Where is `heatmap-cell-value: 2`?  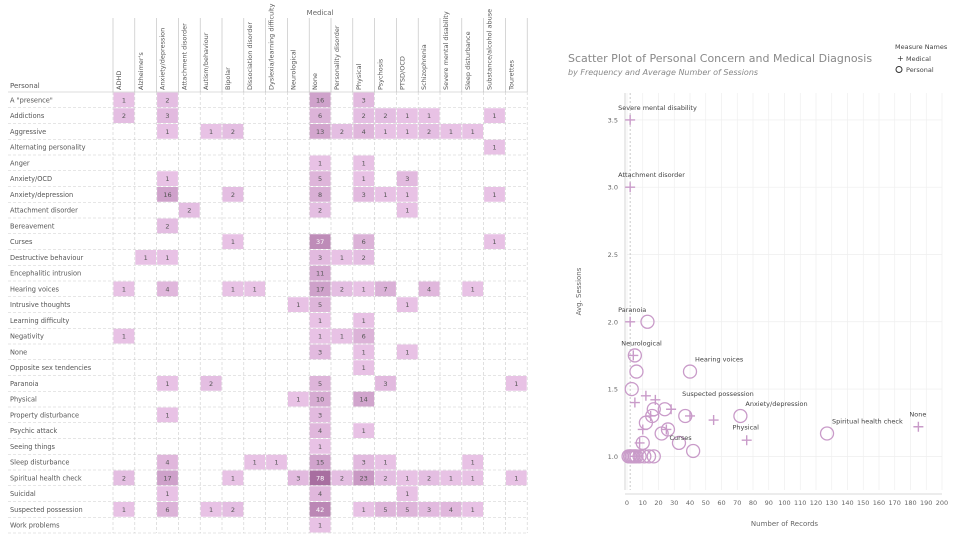 heatmap-cell-value: 2 is located at coordinates (342, 289).